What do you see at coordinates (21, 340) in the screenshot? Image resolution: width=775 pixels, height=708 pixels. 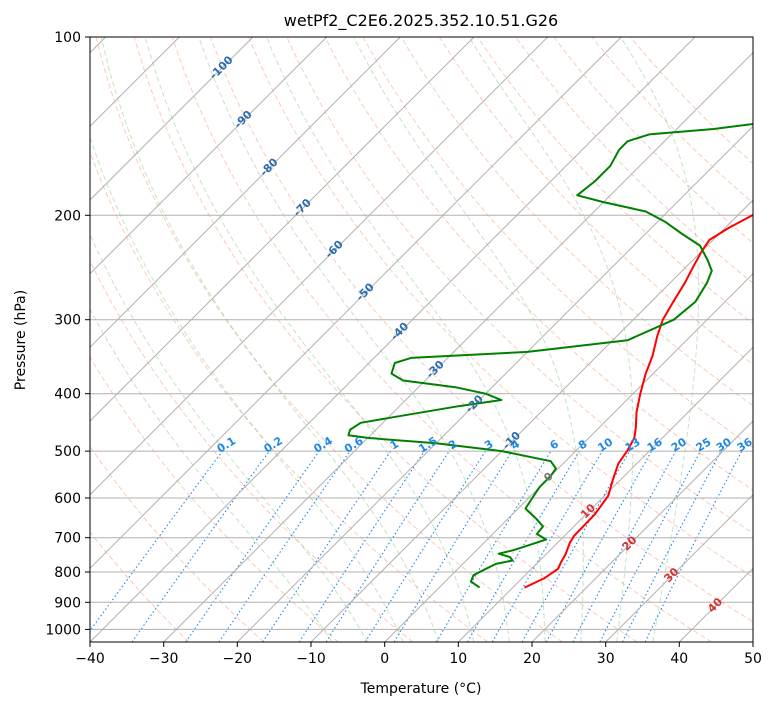 I see `y-axis-label: Pressure (hPa)` at bounding box center [21, 340].